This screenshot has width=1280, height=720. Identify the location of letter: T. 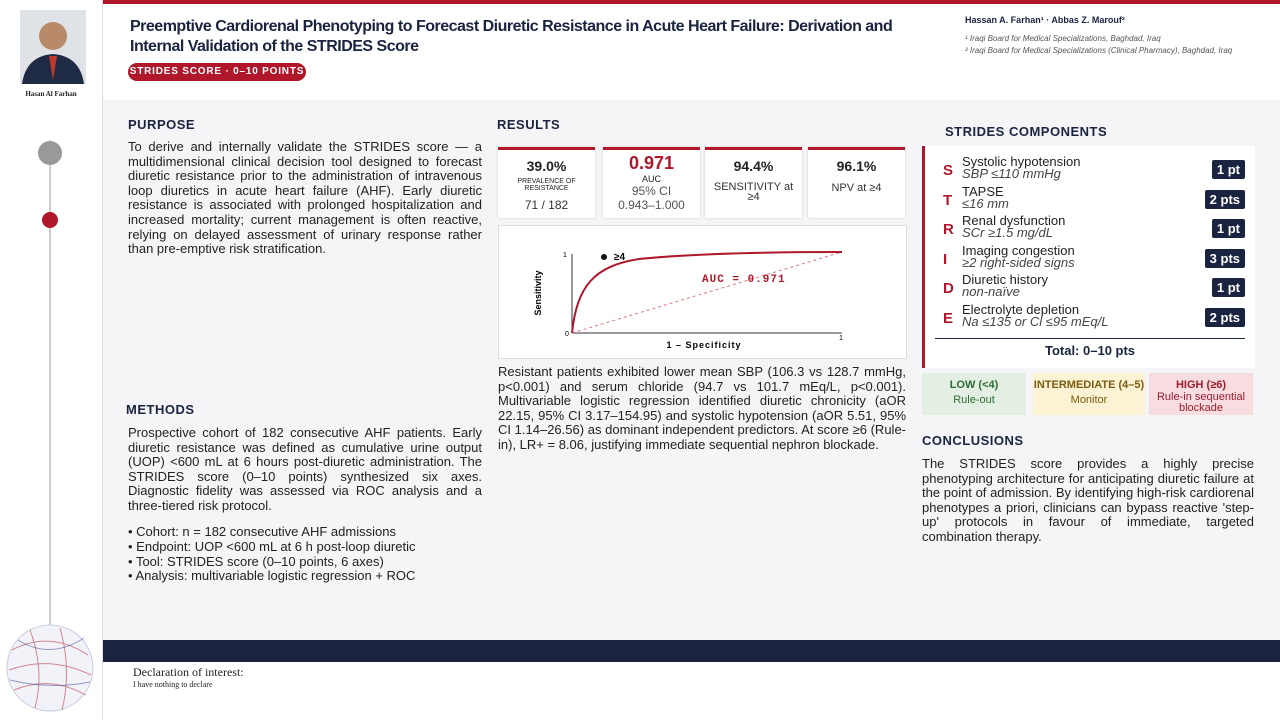
(948, 200).